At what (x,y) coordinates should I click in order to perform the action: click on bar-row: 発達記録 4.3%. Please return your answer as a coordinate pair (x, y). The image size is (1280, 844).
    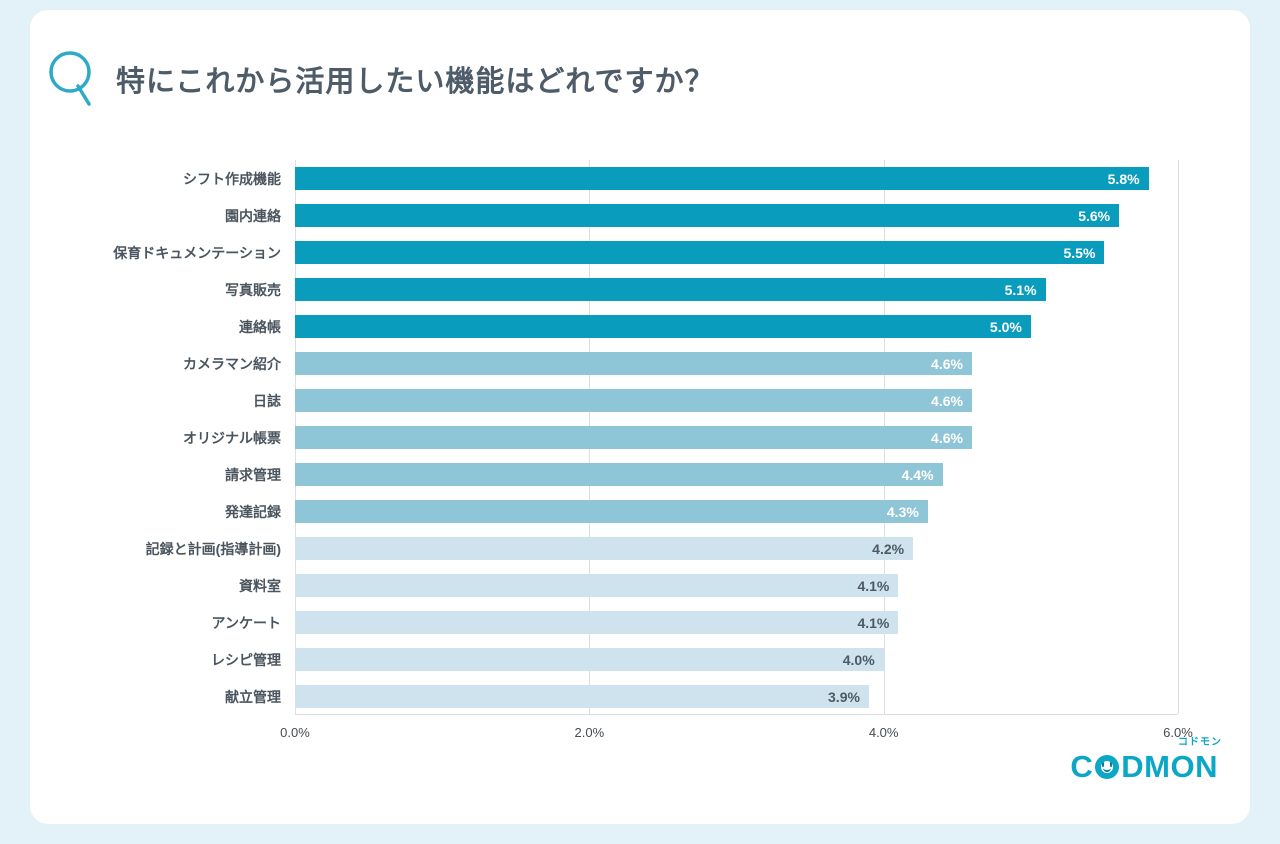
    Looking at the image, I should click on (640, 511).